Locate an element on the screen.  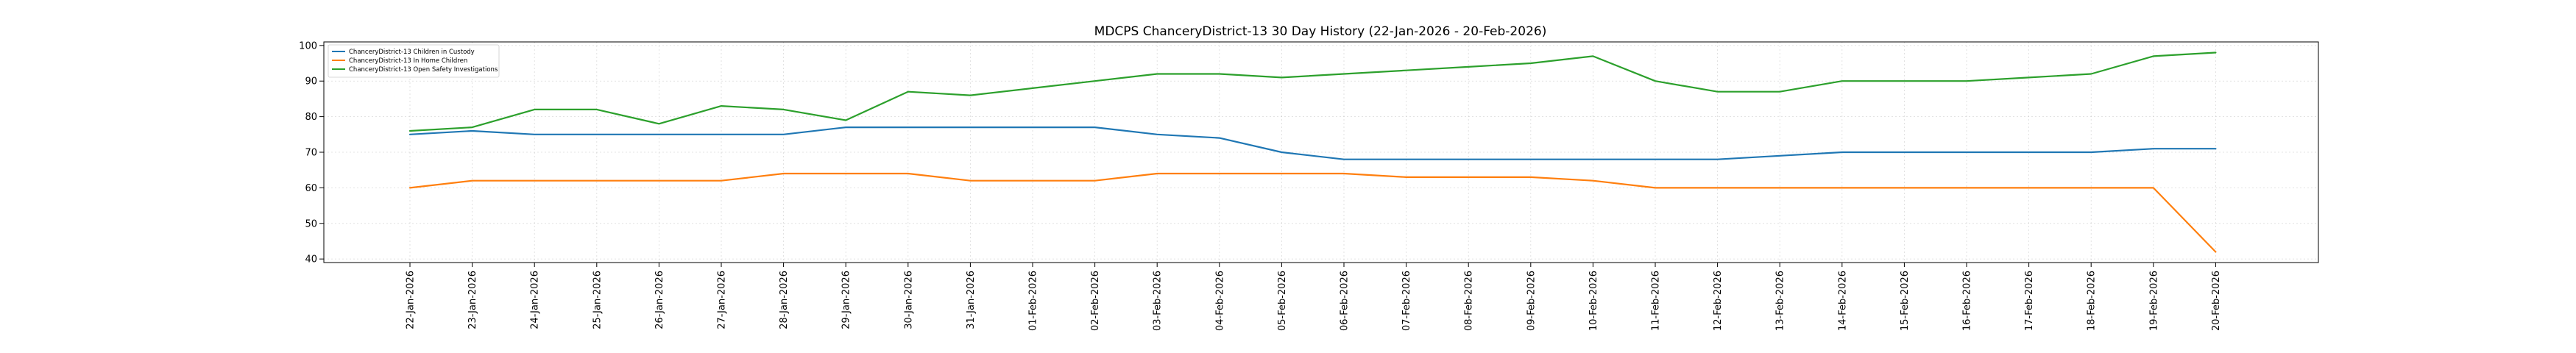
legend-box is located at coordinates (414, 61).